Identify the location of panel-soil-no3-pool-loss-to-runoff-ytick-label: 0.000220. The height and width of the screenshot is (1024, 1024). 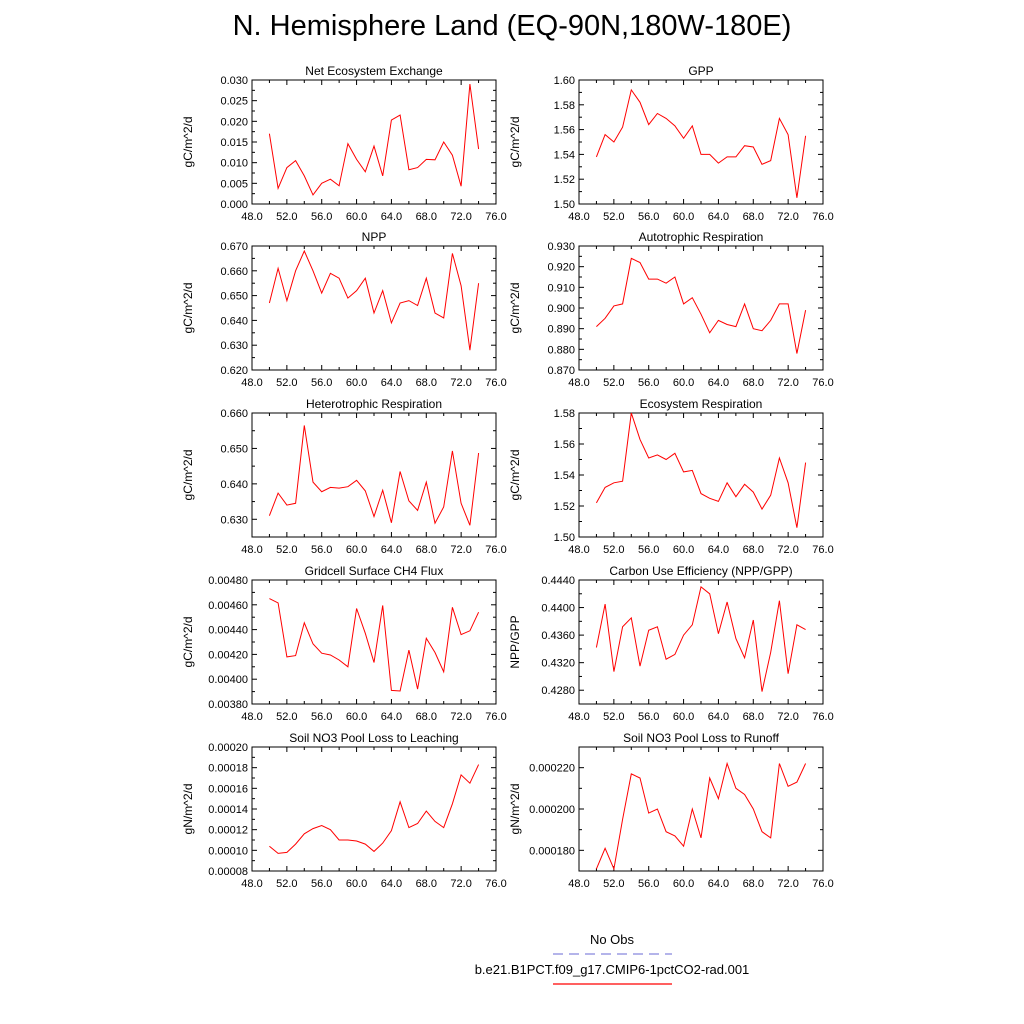
(552, 769).